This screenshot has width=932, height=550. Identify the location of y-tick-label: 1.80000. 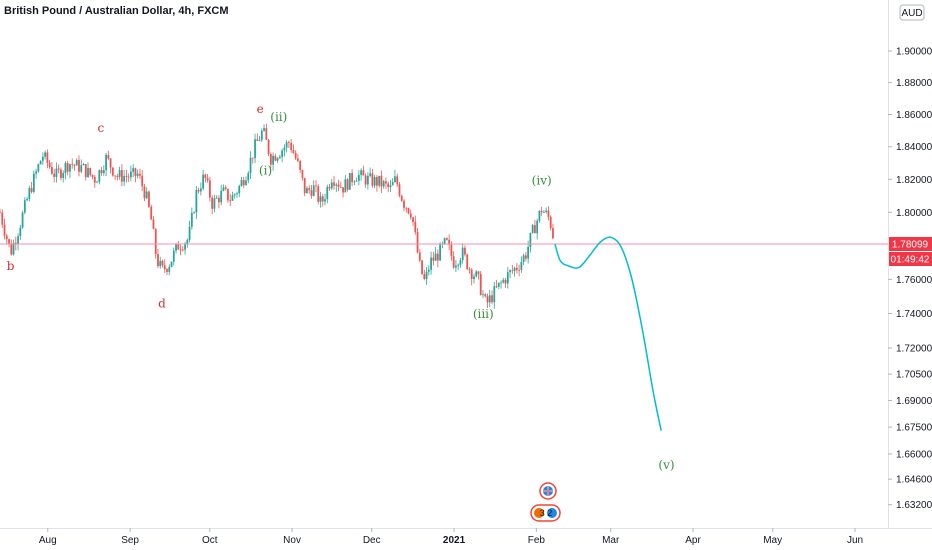
(914, 213).